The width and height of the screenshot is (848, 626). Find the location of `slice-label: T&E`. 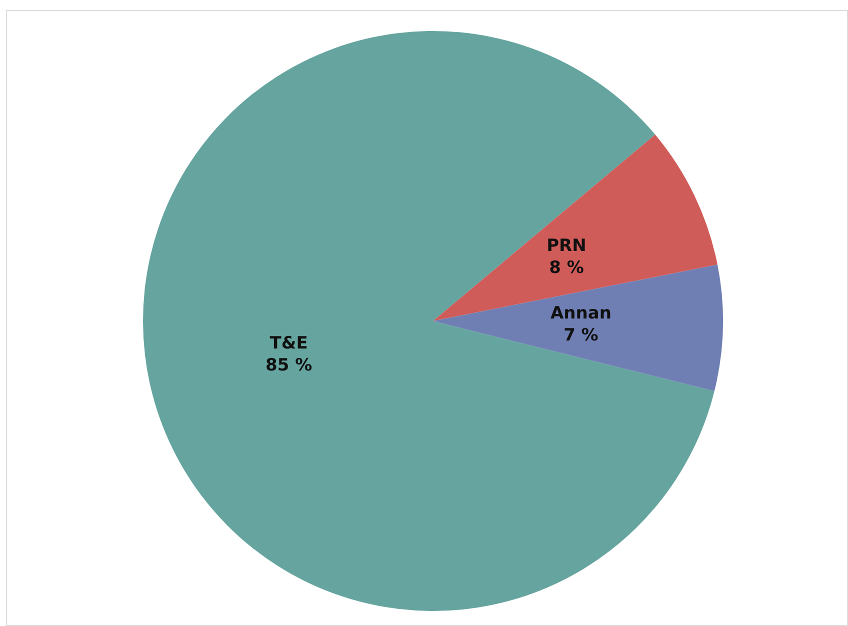

slice-label: T&E is located at coordinates (289, 343).